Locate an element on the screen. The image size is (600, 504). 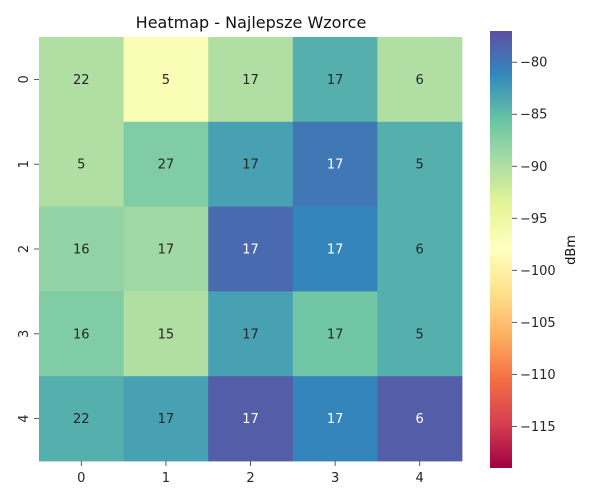
y-tick-label-4: 4 is located at coordinates (24, 418).